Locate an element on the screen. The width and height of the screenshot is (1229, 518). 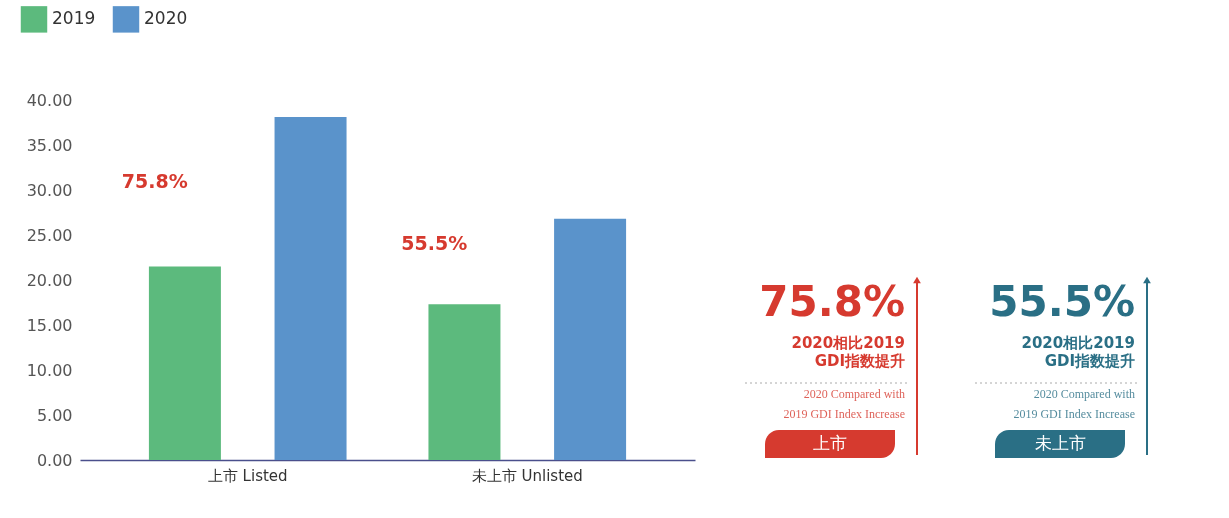
y-tick-label: 10.00 is located at coordinates (49, 370).